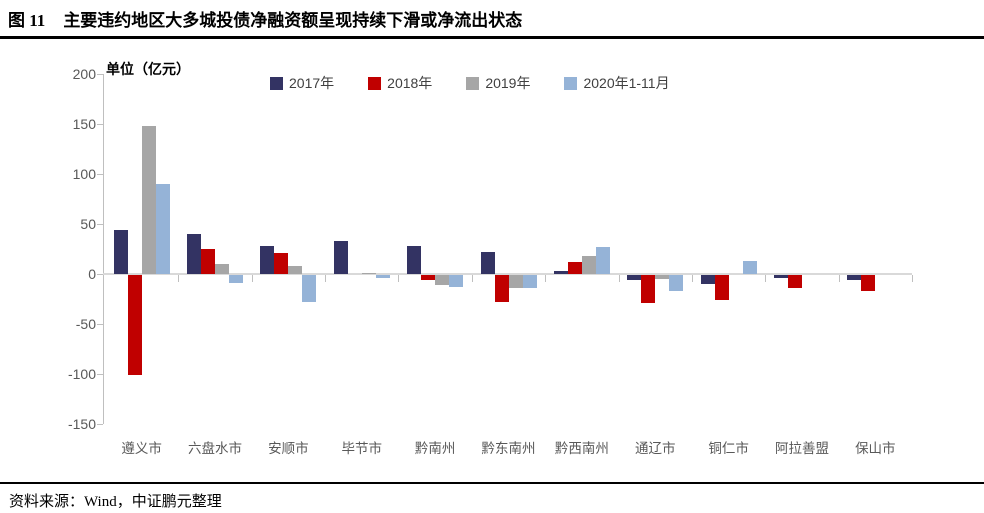 This screenshot has width=984, height=513. I want to click on bar-2020年1-11月-遵义市, so click(162, 229).